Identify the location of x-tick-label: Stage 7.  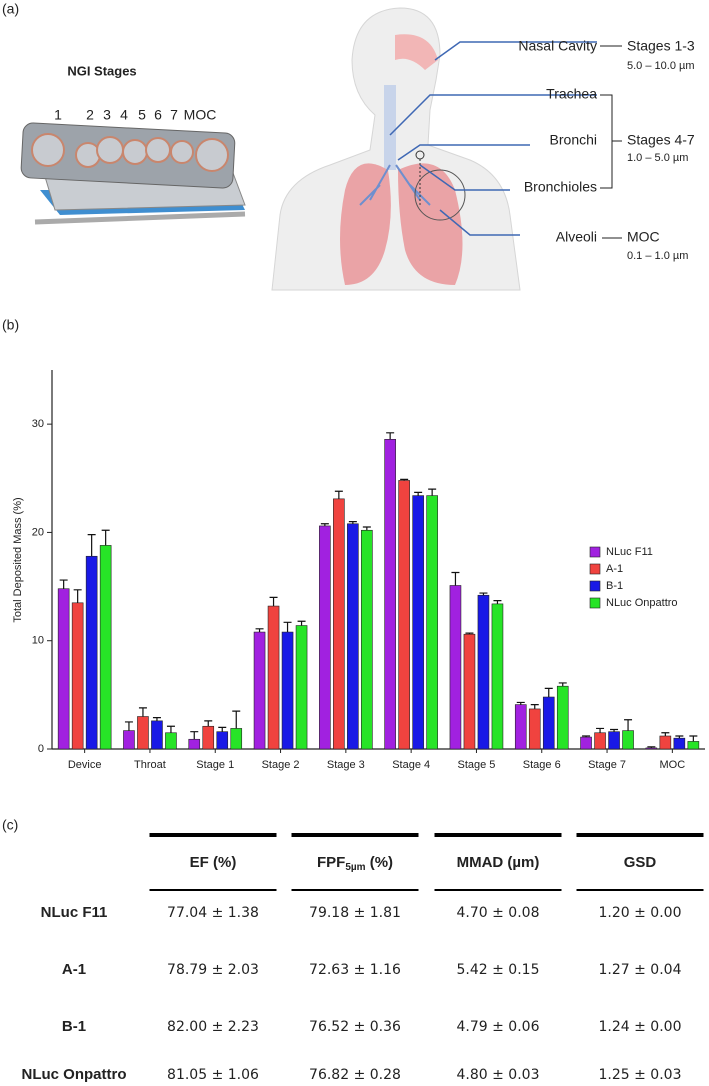
(607, 765).